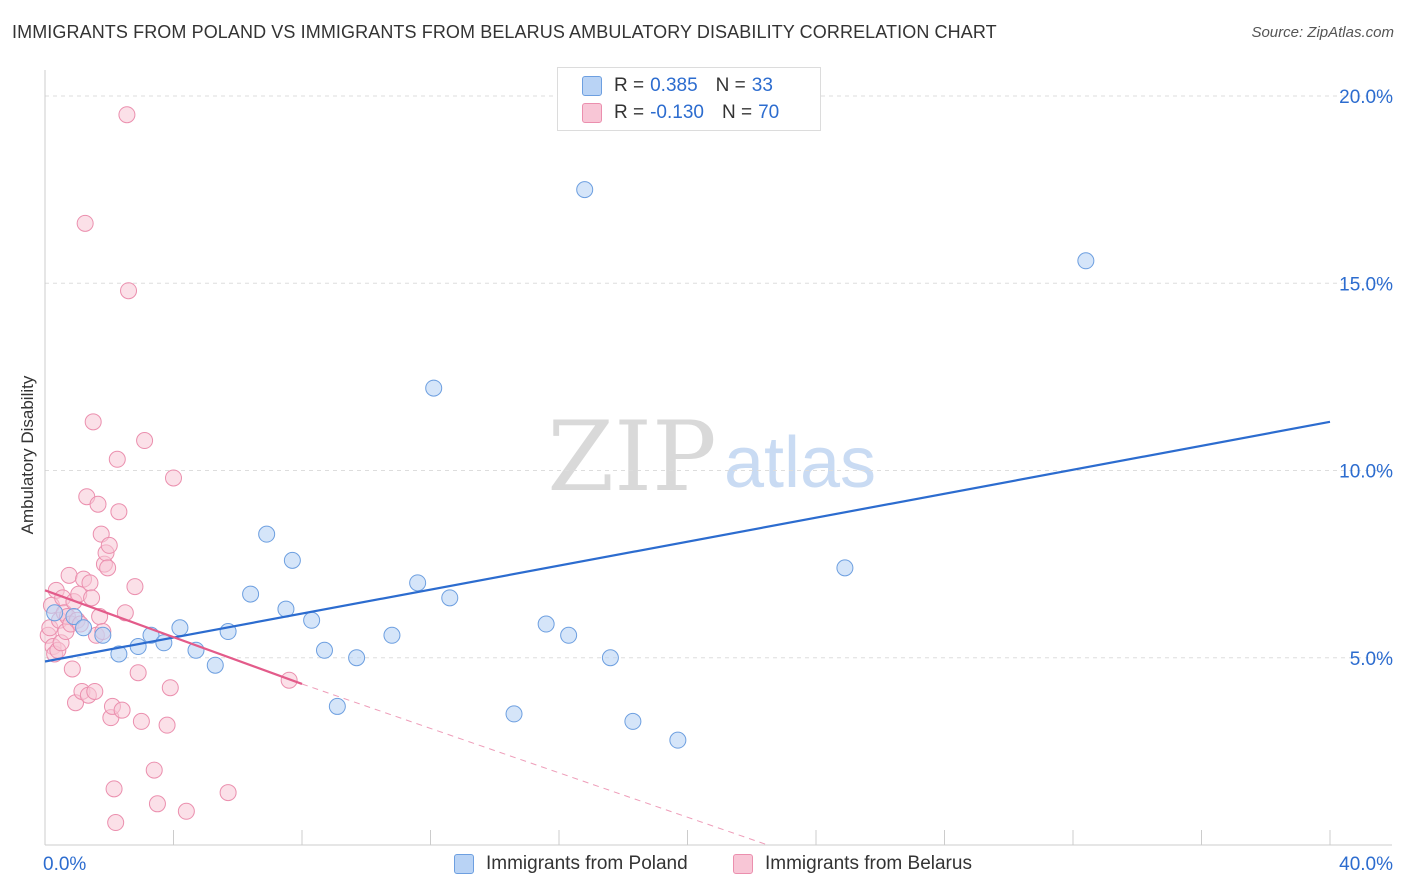 Image resolution: width=1406 pixels, height=892 pixels. I want to click on bottom-legend-poland: Immigrants from Poland, so click(571, 864).